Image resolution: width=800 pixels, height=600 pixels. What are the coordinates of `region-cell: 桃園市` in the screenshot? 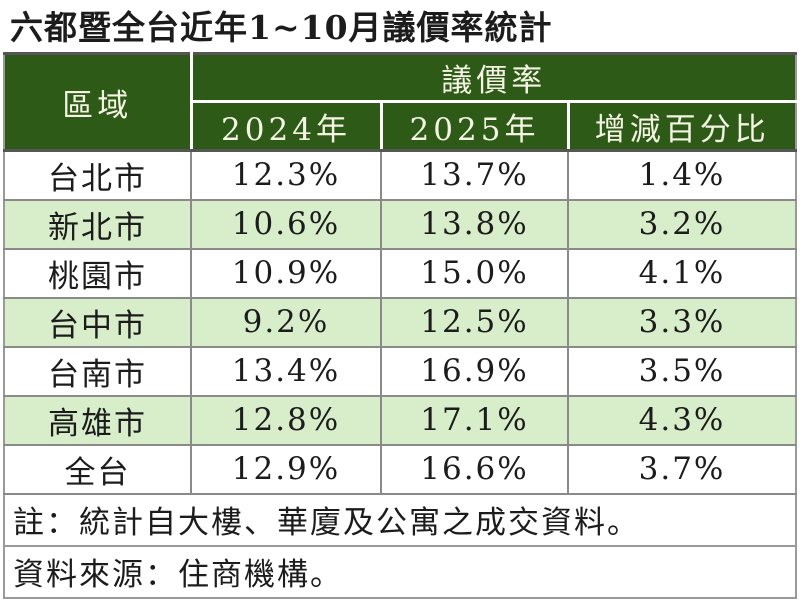 It's located at (97, 273).